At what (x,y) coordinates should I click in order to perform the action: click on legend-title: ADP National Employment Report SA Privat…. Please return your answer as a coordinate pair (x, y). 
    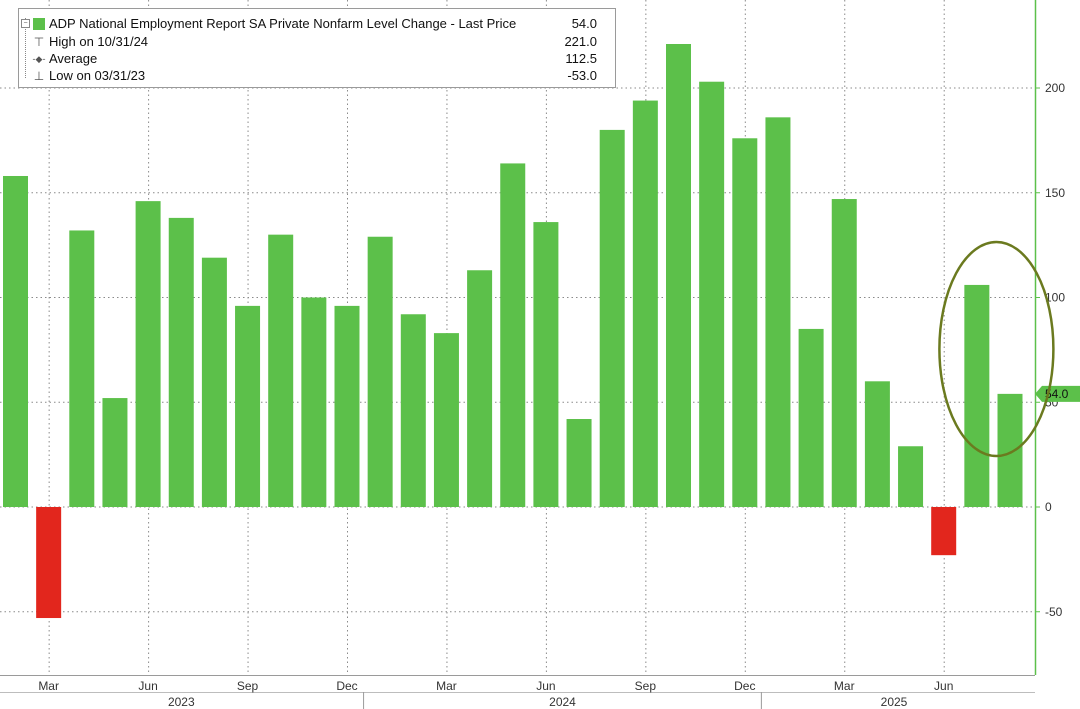
    Looking at the image, I should click on (283, 23).